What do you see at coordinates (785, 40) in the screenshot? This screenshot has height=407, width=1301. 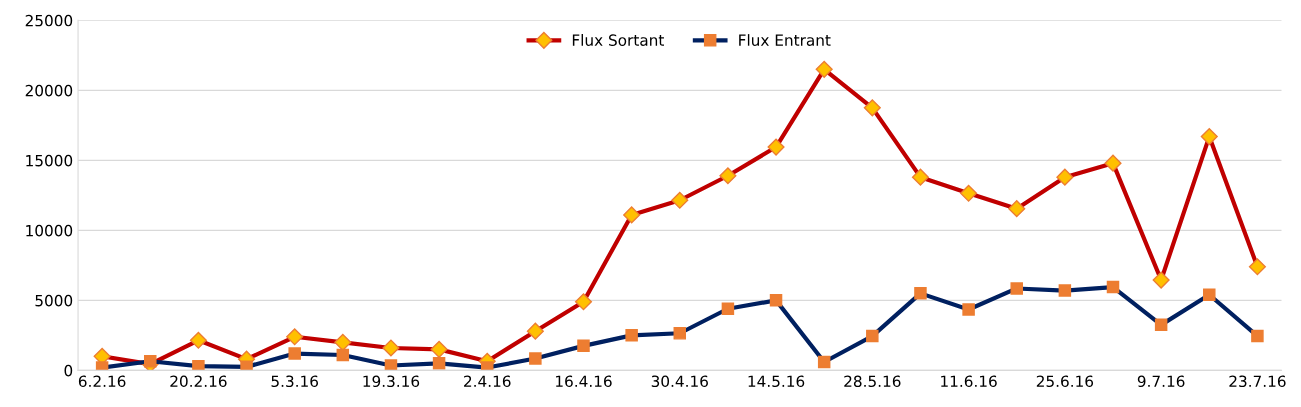 I see `legend-label: Flux Entrant` at bounding box center [785, 40].